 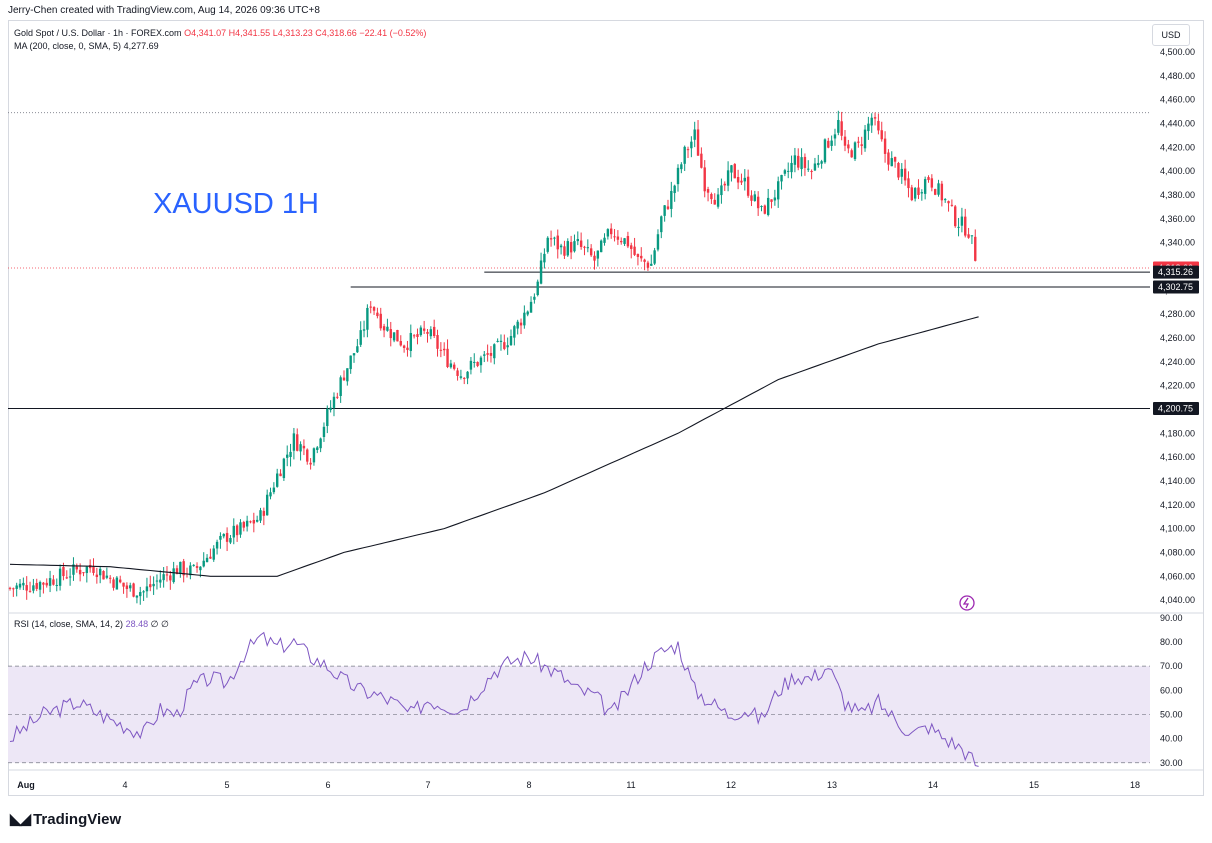 What do you see at coordinates (1177, 576) in the screenshot?
I see `price-tick-label: 4,060.00` at bounding box center [1177, 576].